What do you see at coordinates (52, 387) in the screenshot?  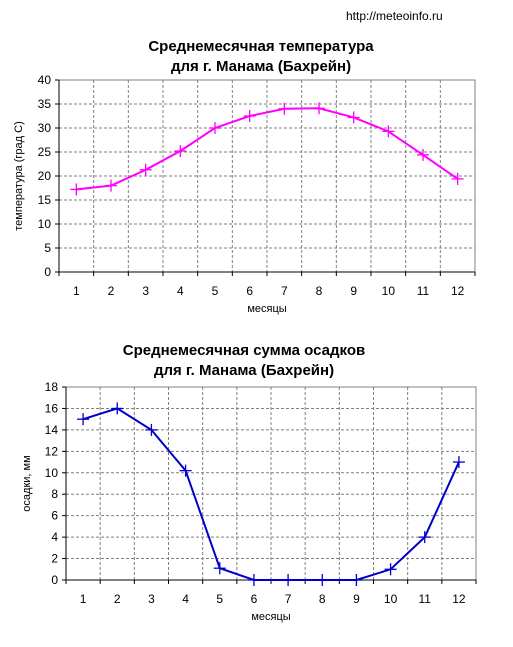 I see `y-tick-label: 18` at bounding box center [52, 387].